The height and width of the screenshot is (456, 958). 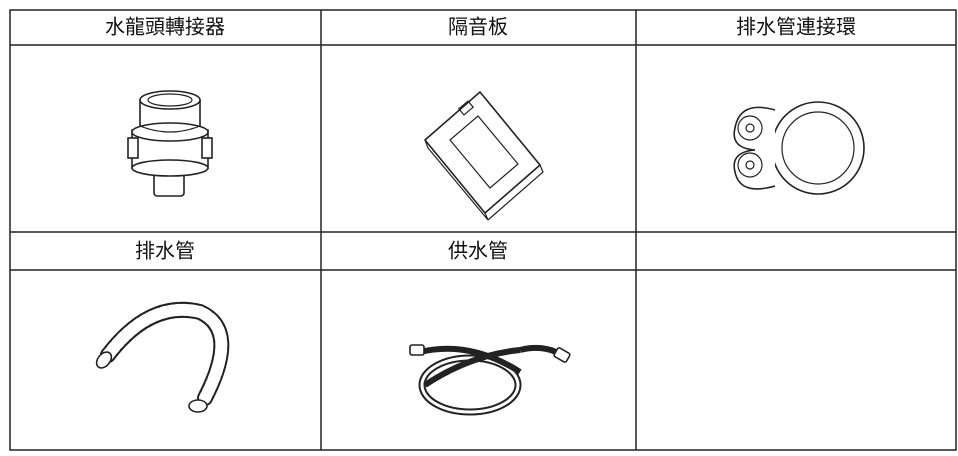 What do you see at coordinates (799, 148) in the screenshot?
I see `drain-ring-illustration` at bounding box center [799, 148].